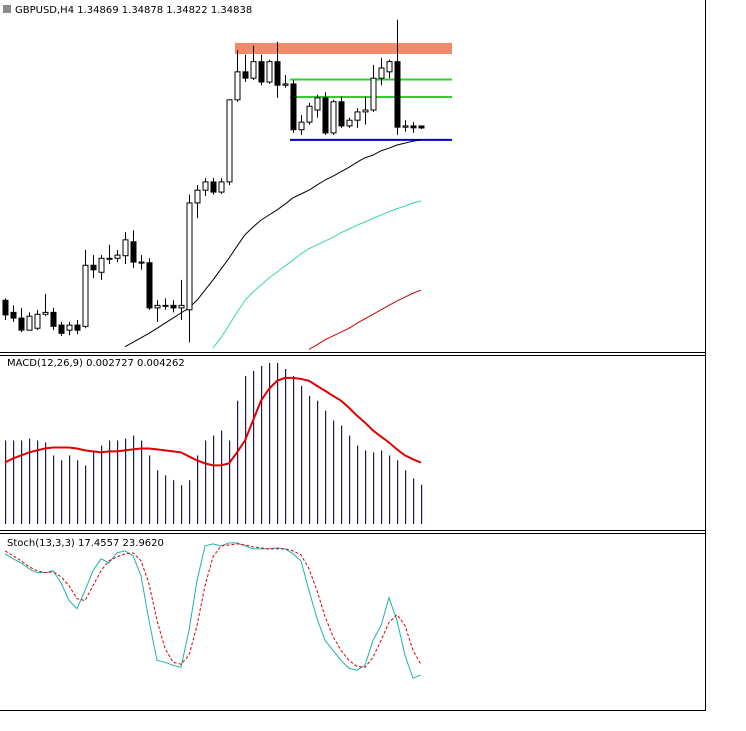 This screenshot has width=746, height=731. Describe the element at coordinates (213, 421) in the screenshot. I see `signal-line` at that location.